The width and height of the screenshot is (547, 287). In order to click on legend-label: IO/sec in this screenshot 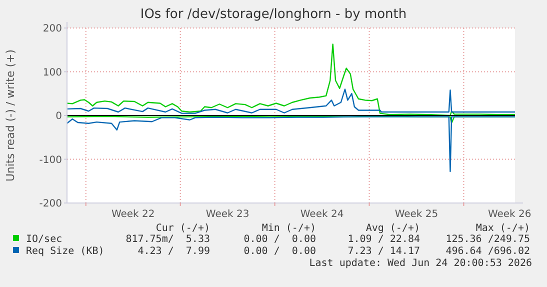, I will do `click(44, 239)`.